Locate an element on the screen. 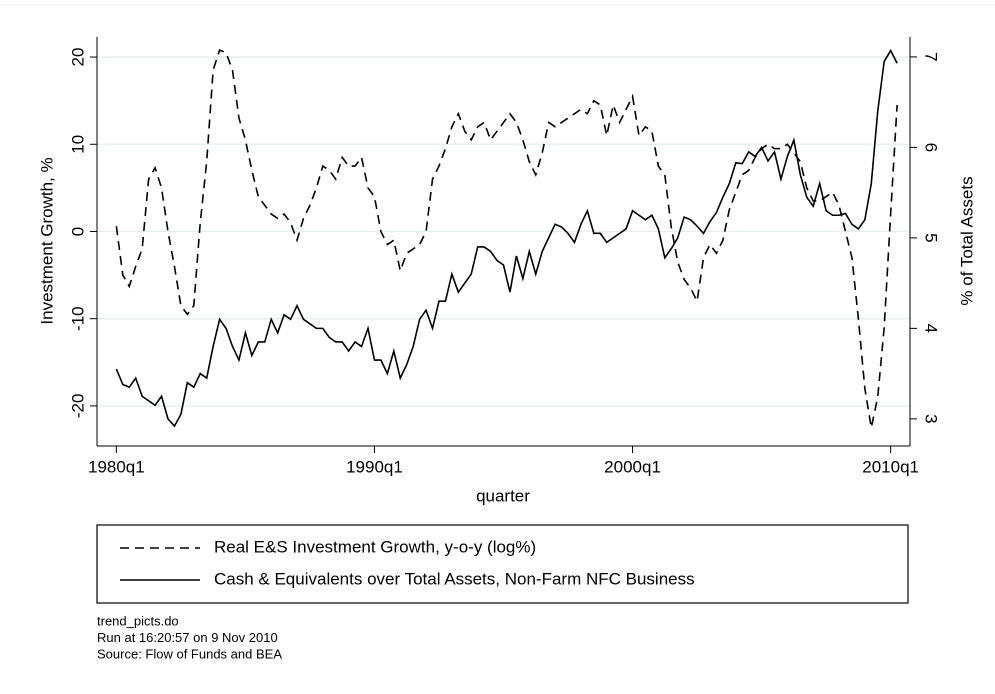 The width and height of the screenshot is (995, 694). y-tick-label: 0 is located at coordinates (77, 231).